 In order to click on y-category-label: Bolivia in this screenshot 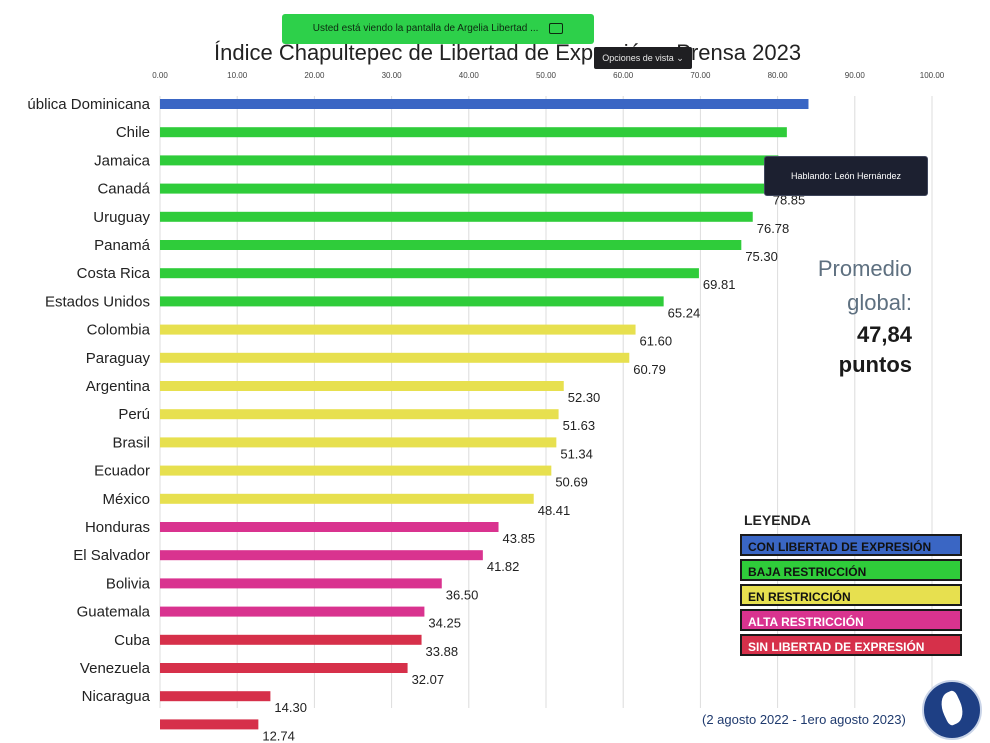, I will do `click(128, 583)`.